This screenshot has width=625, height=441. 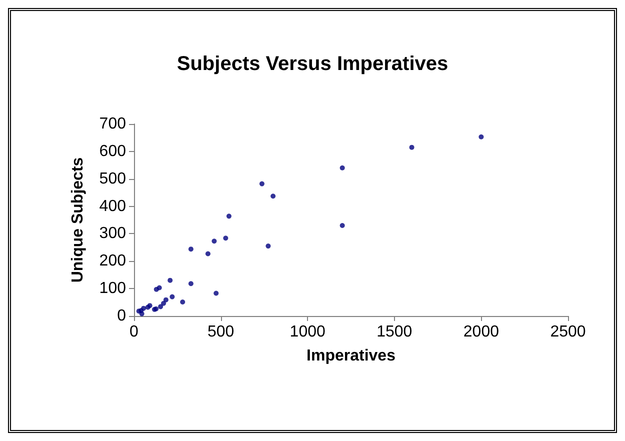 I want to click on y-tick-label: 200, so click(x=112, y=261).